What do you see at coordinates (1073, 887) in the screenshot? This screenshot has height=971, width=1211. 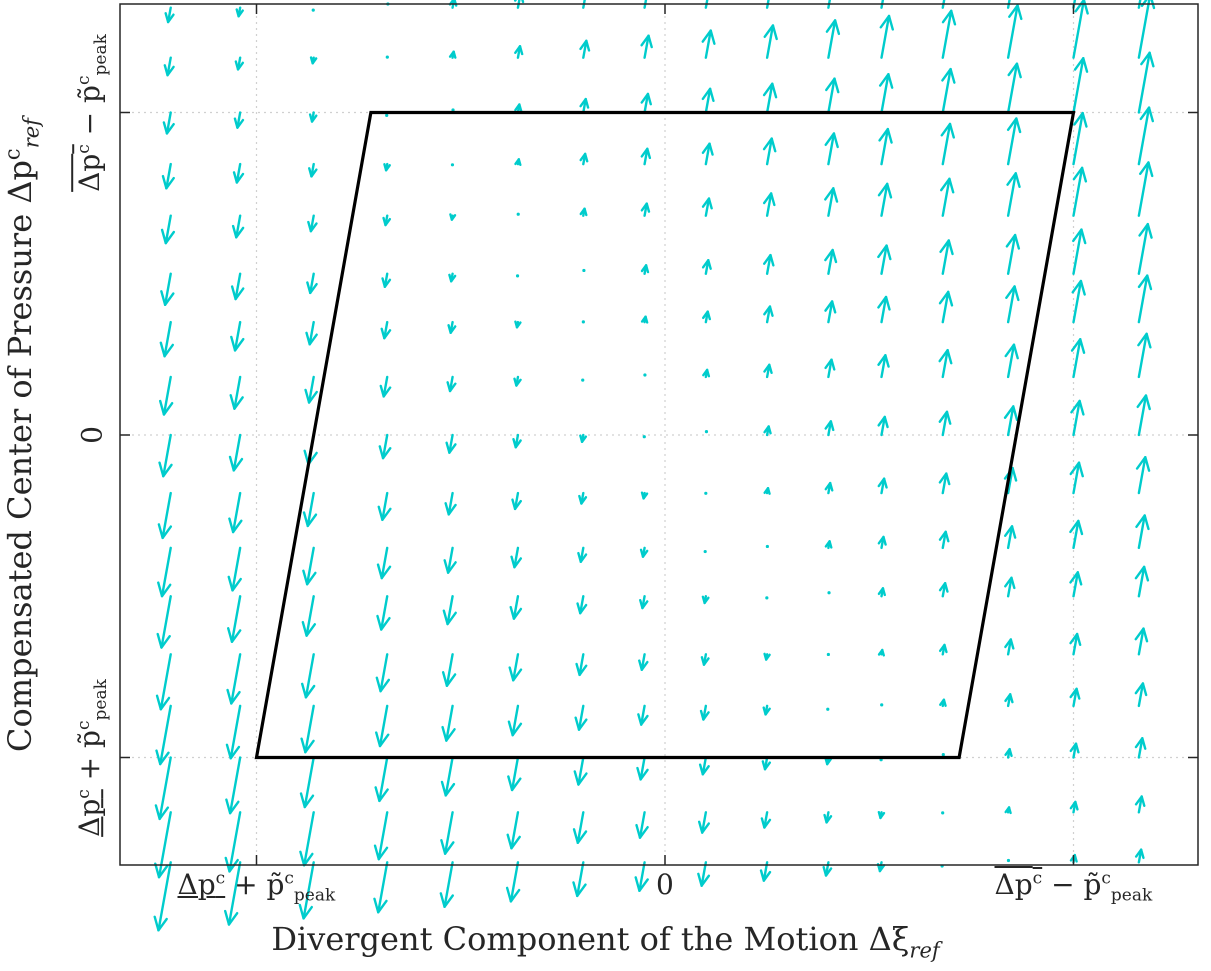 I see `x-tick-label-upper: Δpc − p̃cpeak` at bounding box center [1073, 887].